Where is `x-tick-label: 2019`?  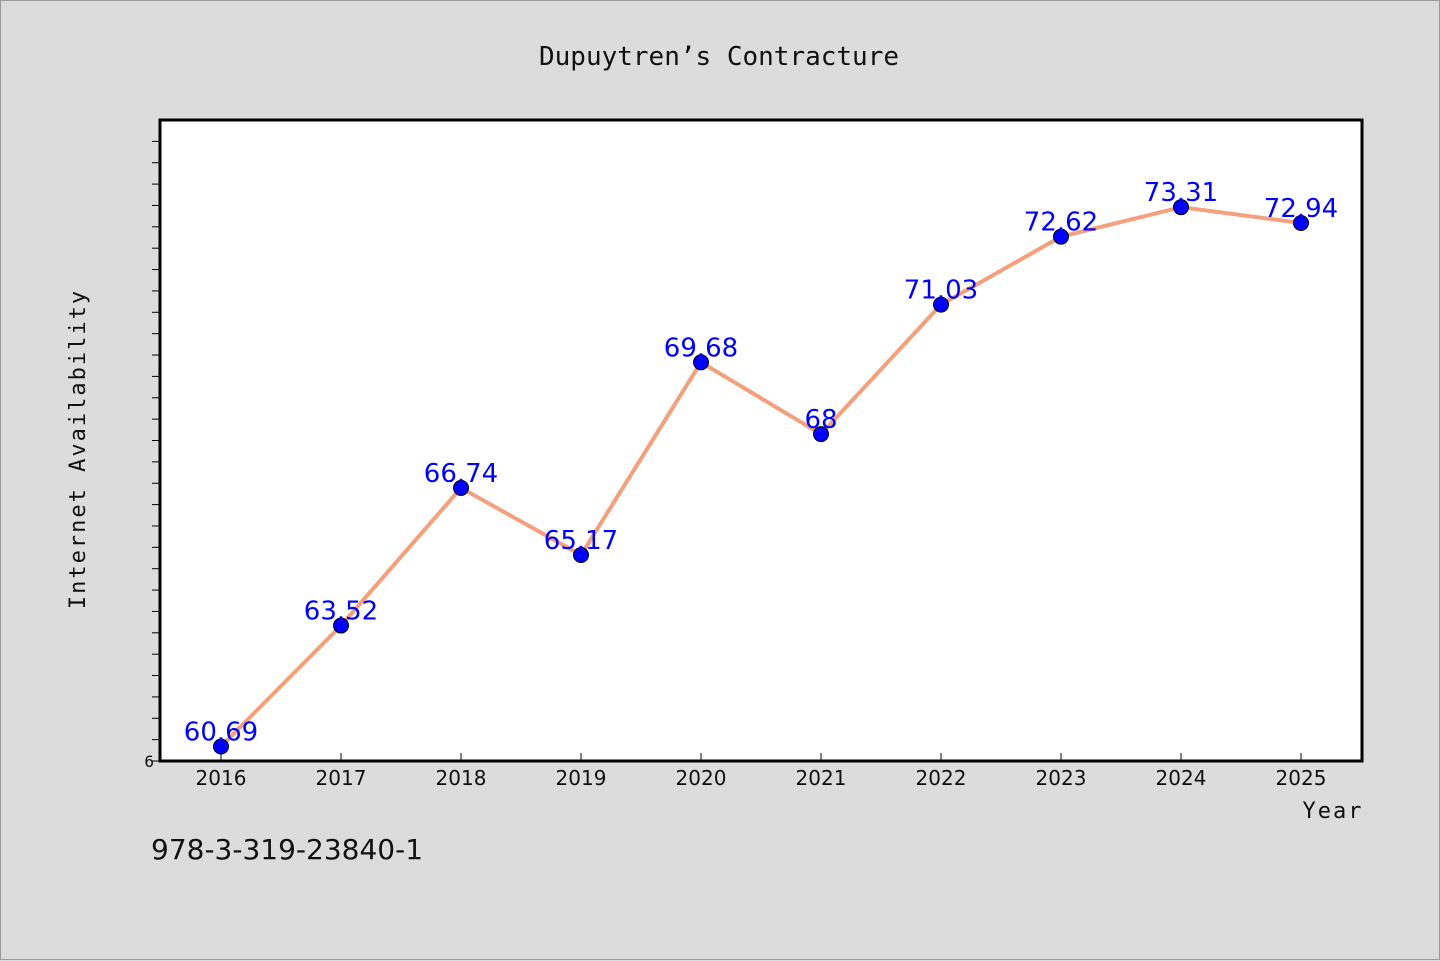 x-tick-label: 2019 is located at coordinates (581, 778).